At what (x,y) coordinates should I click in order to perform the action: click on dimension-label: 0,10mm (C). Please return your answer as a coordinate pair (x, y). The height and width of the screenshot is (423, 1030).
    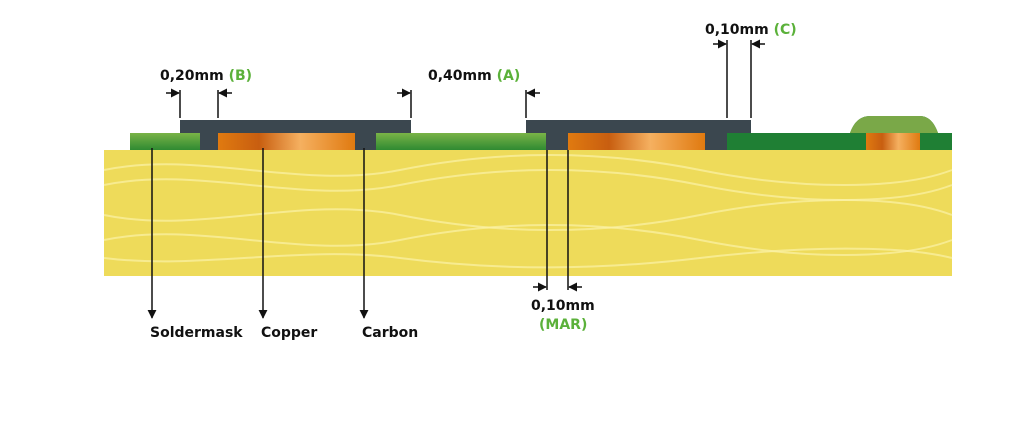
    Looking at the image, I should click on (751, 30).